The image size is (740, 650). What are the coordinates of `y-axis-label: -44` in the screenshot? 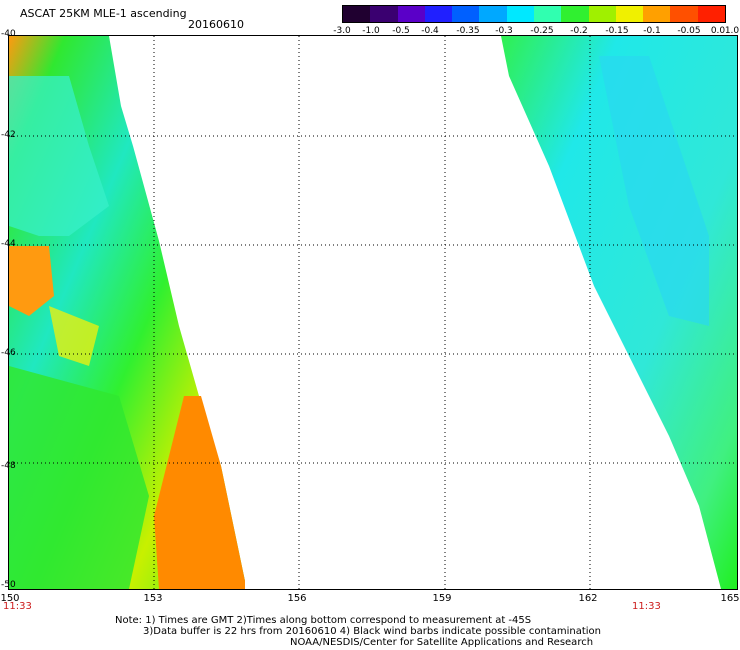 It's located at (8, 244).